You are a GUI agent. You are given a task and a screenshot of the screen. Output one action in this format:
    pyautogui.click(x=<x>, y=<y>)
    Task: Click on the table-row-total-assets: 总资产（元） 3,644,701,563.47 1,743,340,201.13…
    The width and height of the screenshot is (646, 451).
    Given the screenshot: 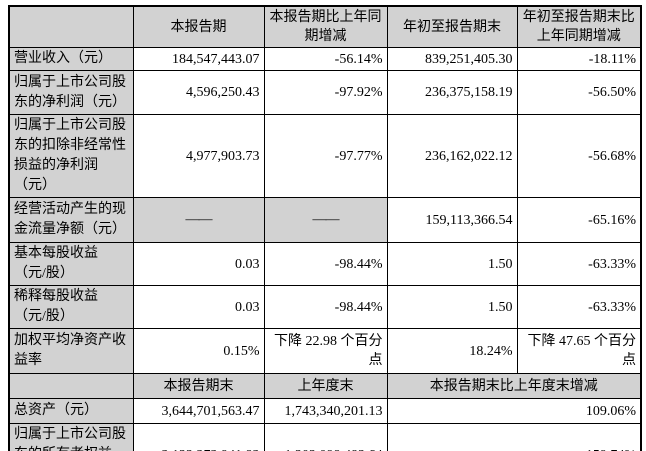 What is the action you would take?
    pyautogui.click(x=325, y=411)
    